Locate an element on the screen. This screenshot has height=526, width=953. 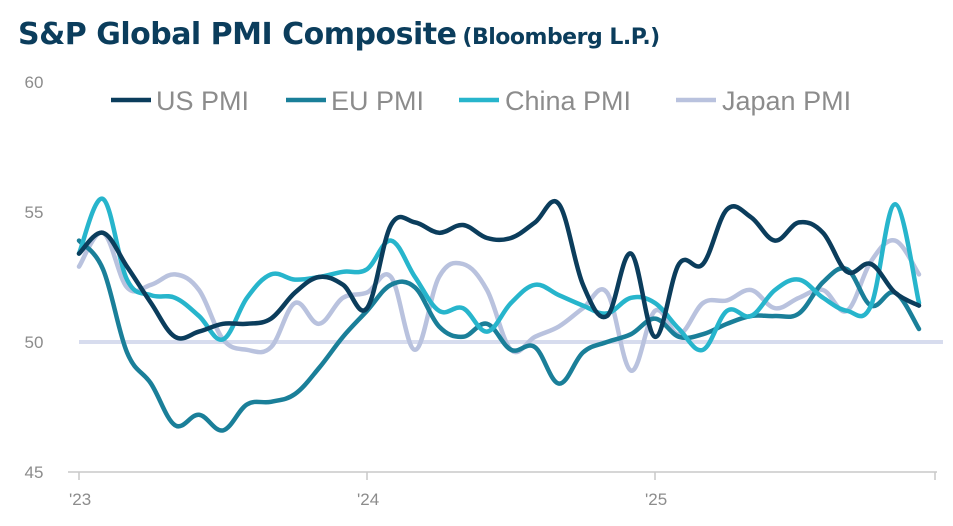
chart-title: S&P Global PMI Composite (Bloomberg L.P.) is located at coordinates (339, 33).